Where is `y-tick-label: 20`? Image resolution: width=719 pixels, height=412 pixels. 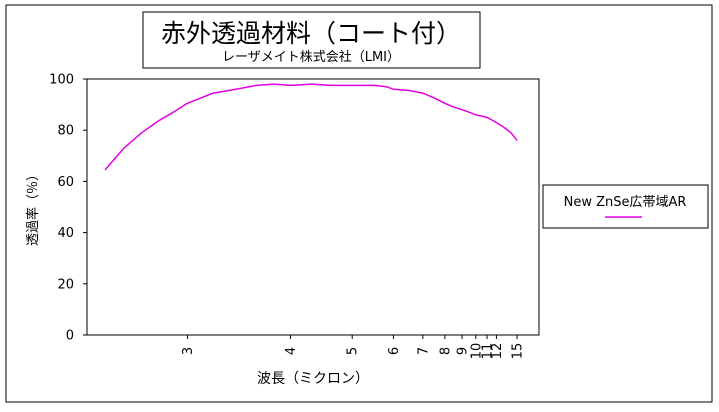 y-tick-label: 20 is located at coordinates (65, 284).